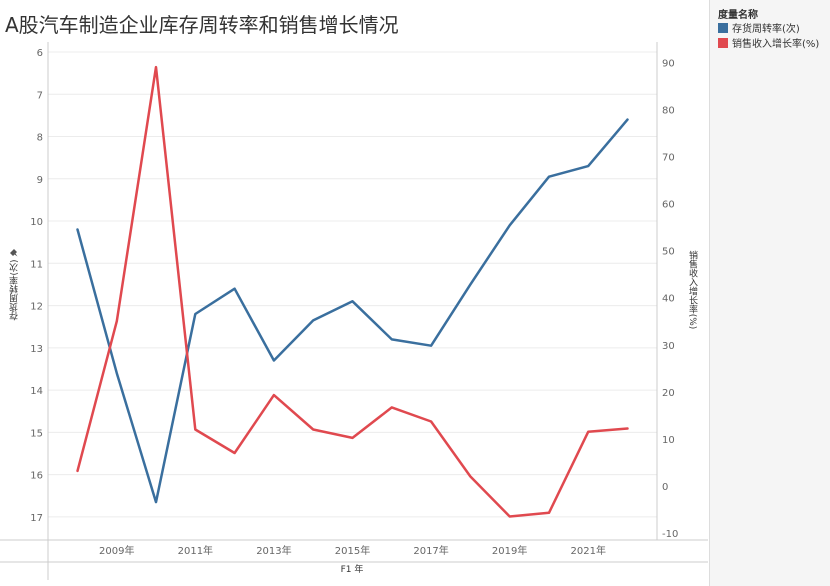 The width and height of the screenshot is (830, 586). Describe the element at coordinates (668, 110) in the screenshot. I see `y-right-tick-label: 80` at that location.